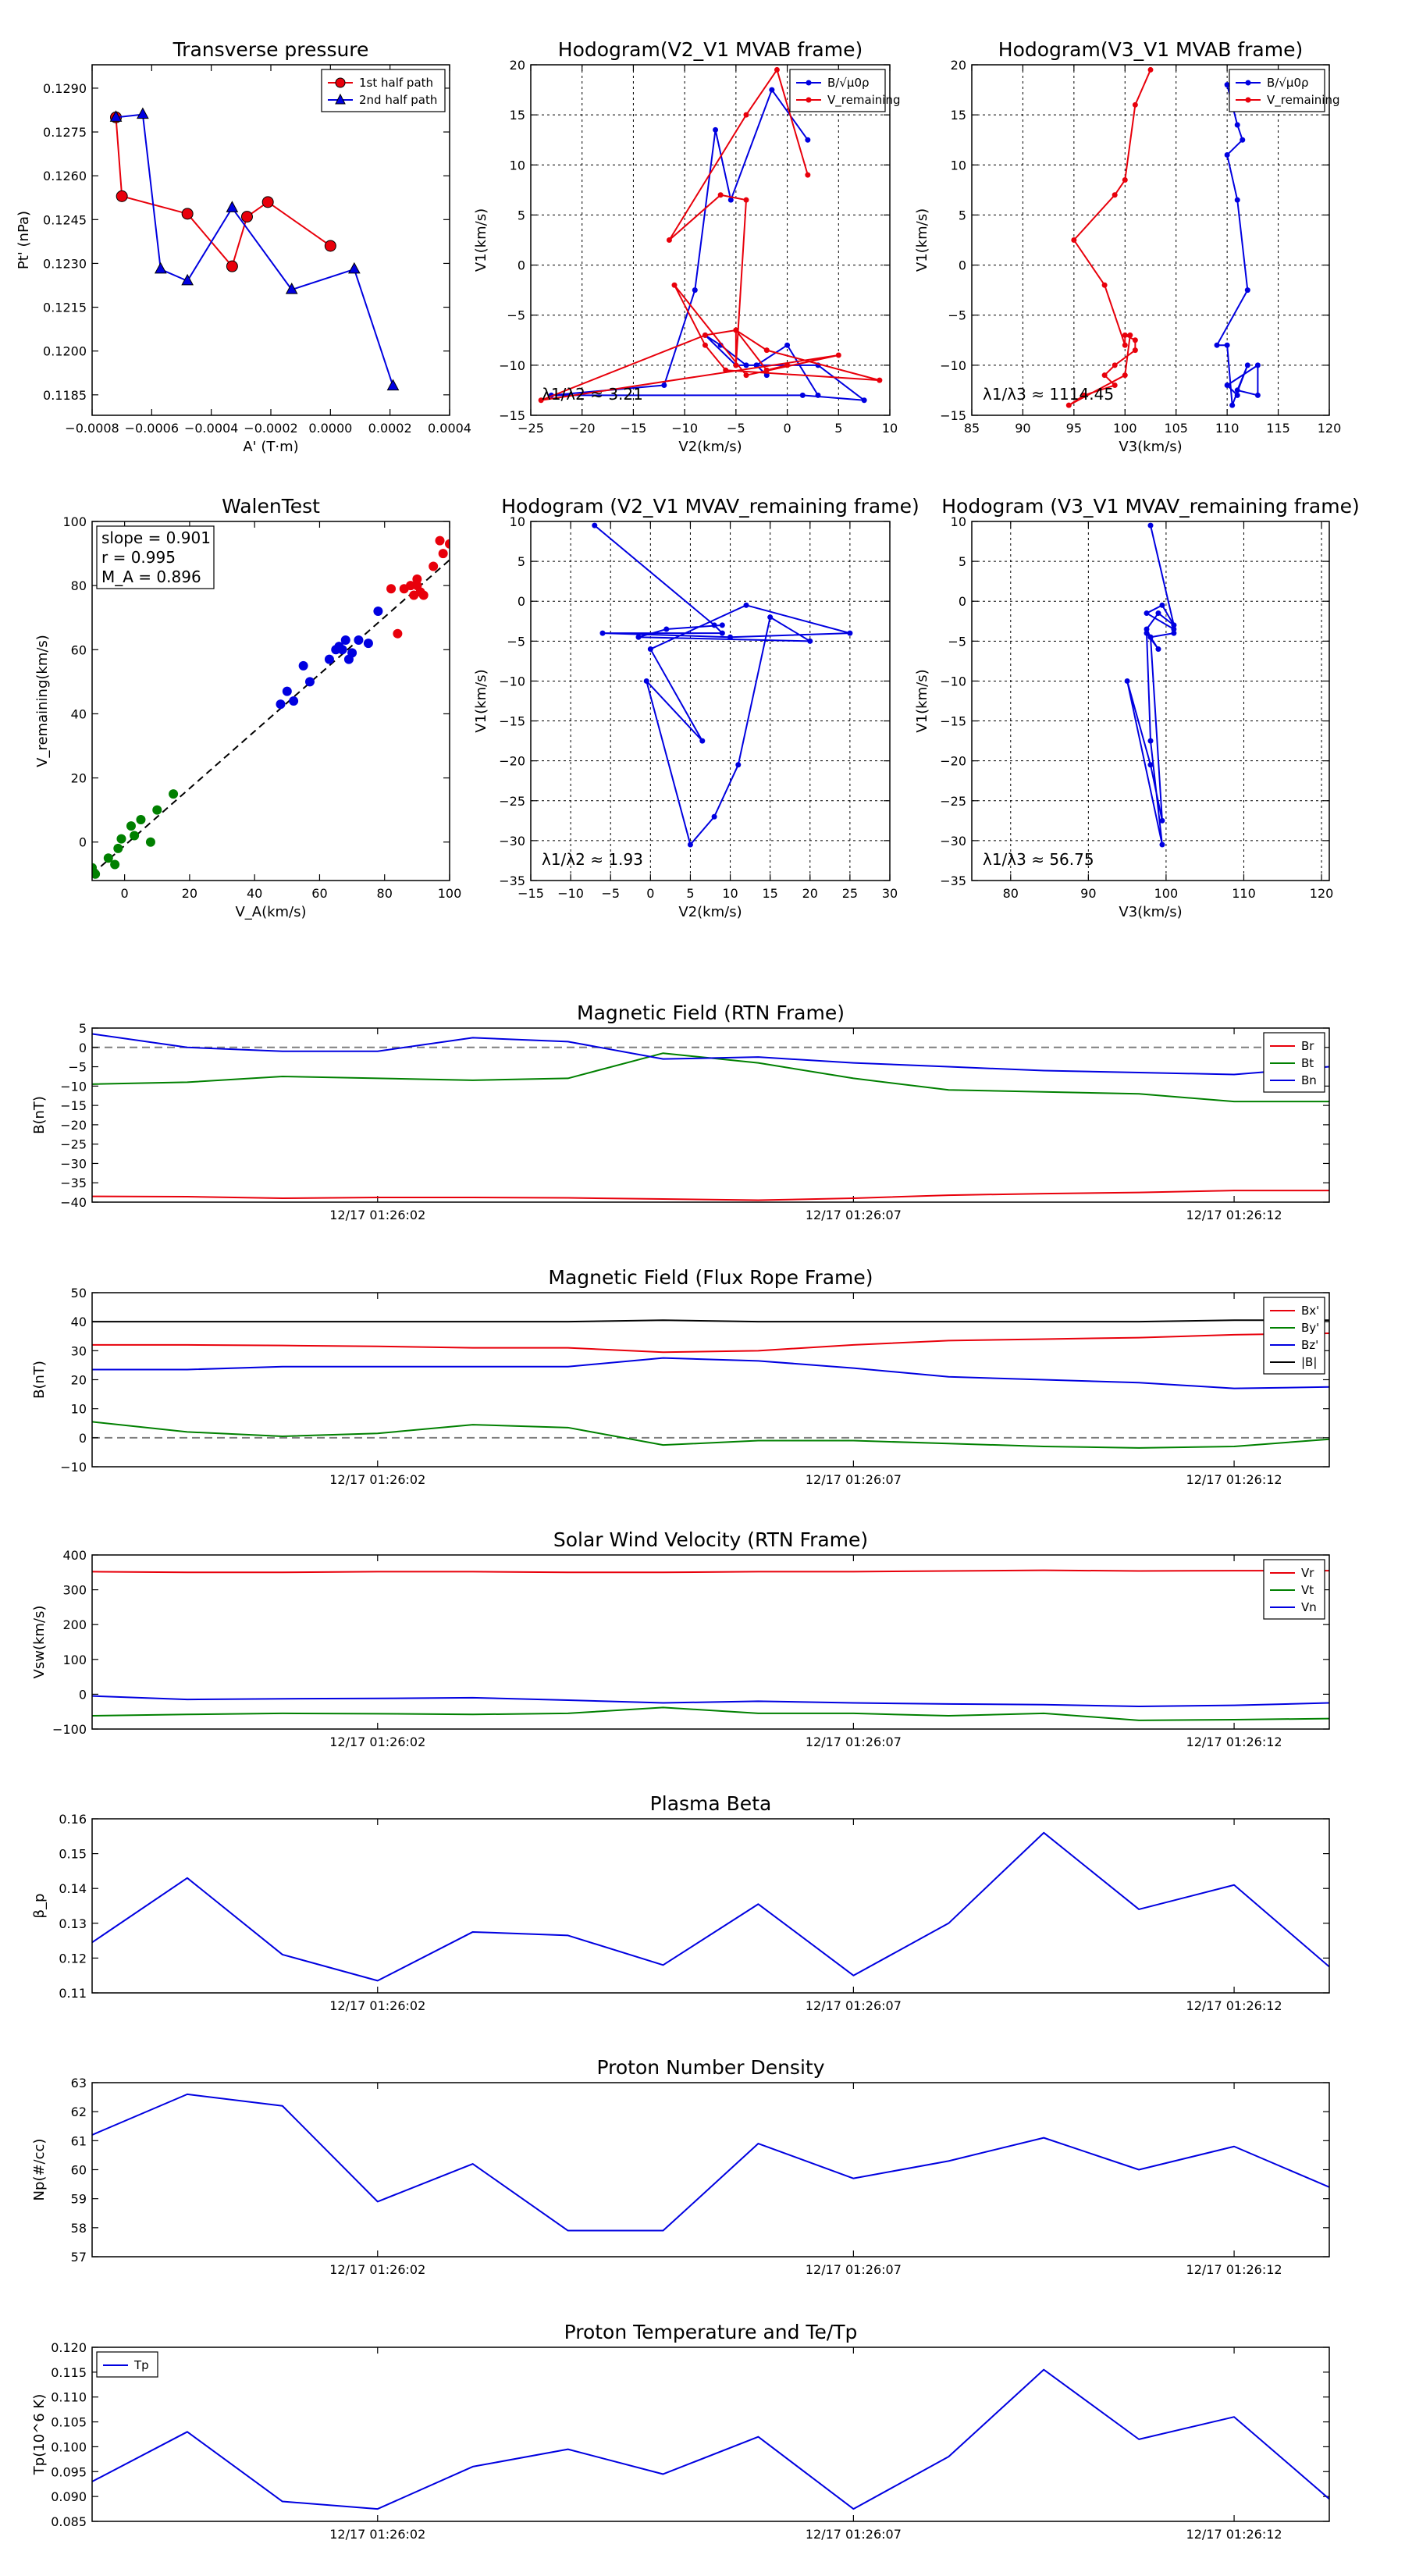 This screenshot has height=2576, width=1405. What do you see at coordinates (24, 240) in the screenshot?
I see `y-axis-label: Pt' (nPa)` at bounding box center [24, 240].